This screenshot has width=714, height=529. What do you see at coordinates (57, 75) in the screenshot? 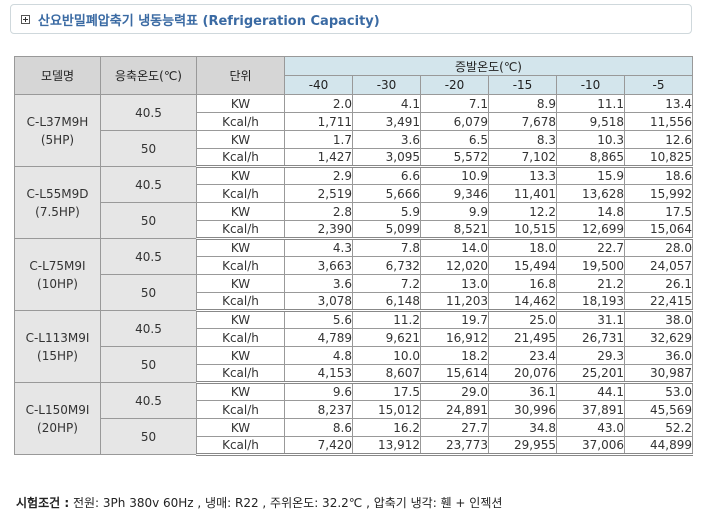
I see `header-model: 모델명` at bounding box center [57, 75].